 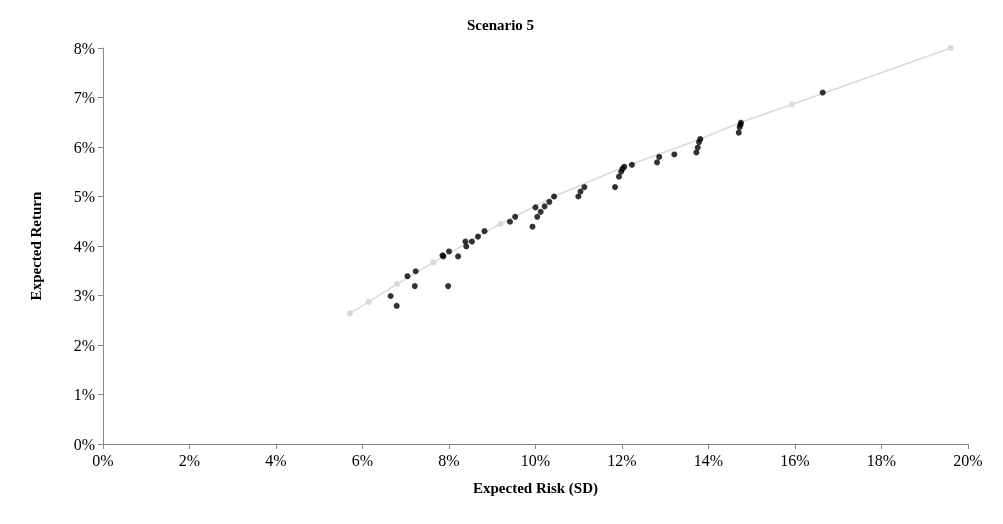 What do you see at coordinates (622, 460) in the screenshot?
I see `x-tick-label: 12%` at bounding box center [622, 460].